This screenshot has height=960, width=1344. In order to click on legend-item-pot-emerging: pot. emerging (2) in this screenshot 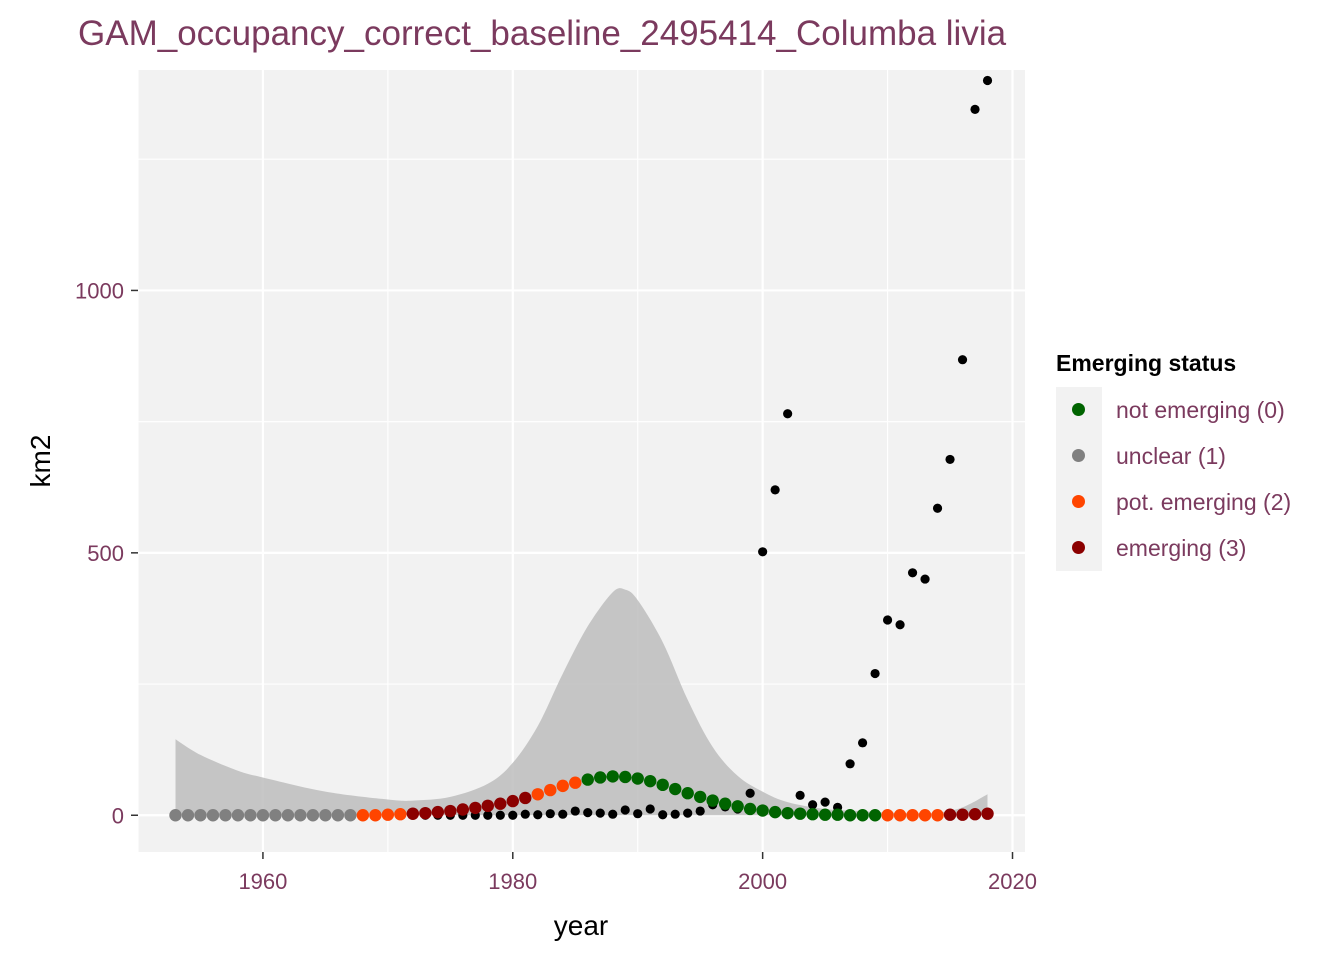, I will do `click(1173, 502)`.